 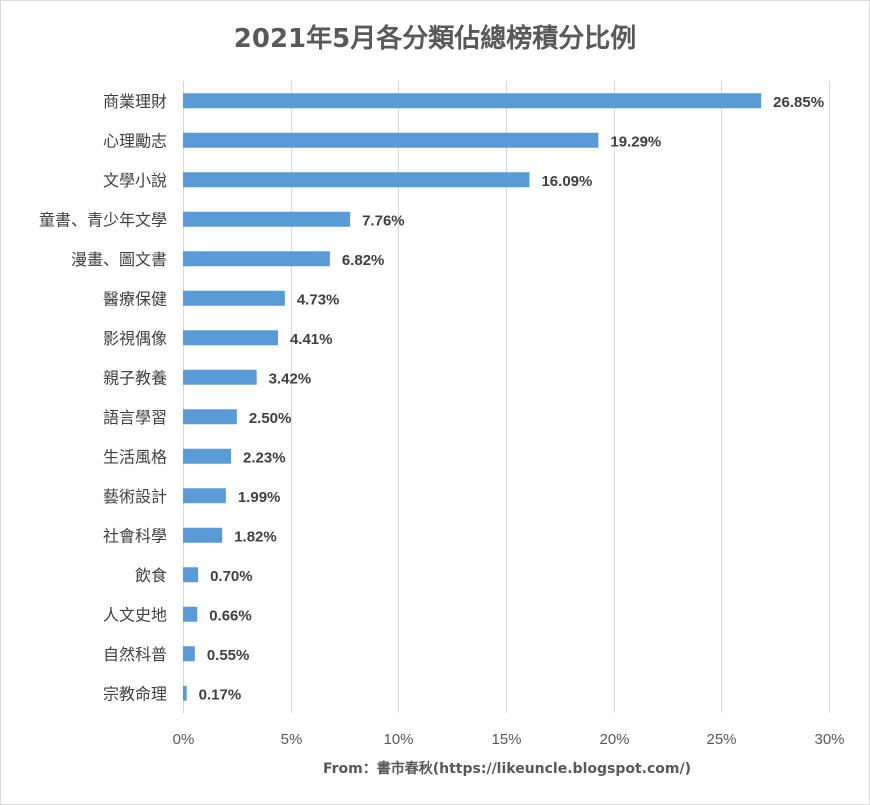 I want to click on data-label: 1.99%, so click(x=259, y=497).